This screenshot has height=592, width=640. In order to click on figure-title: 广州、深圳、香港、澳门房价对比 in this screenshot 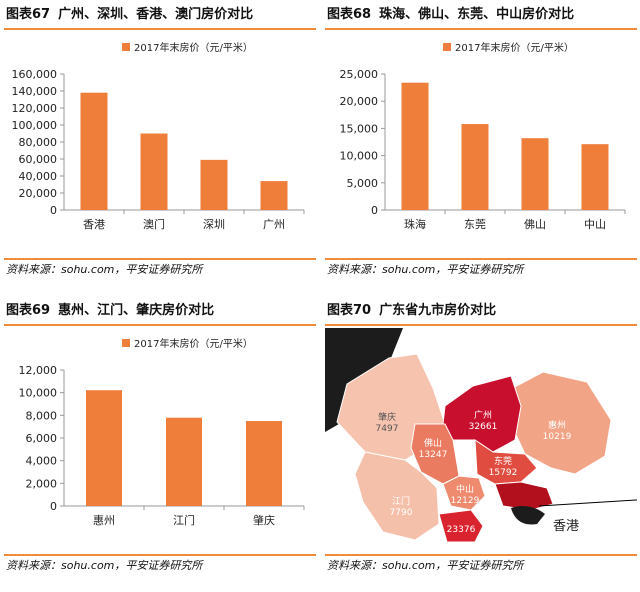, I will do `click(156, 14)`.